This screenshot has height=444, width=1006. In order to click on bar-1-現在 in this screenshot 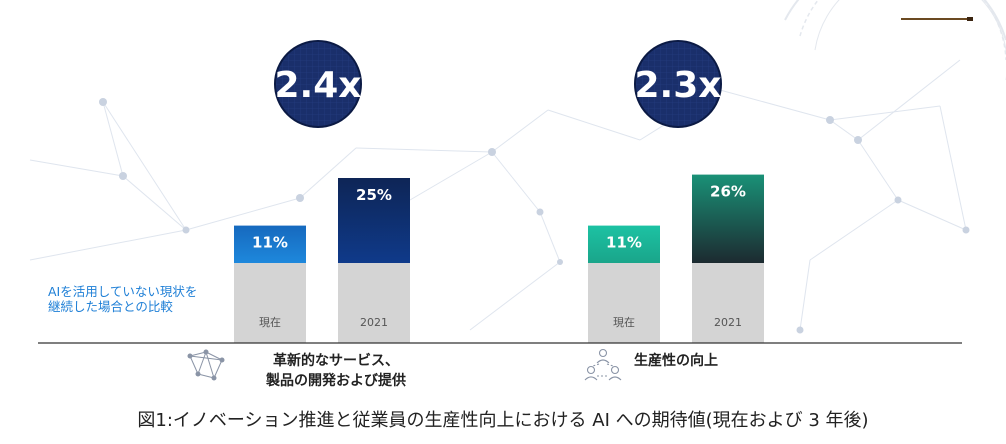, I will do `click(270, 244)`.